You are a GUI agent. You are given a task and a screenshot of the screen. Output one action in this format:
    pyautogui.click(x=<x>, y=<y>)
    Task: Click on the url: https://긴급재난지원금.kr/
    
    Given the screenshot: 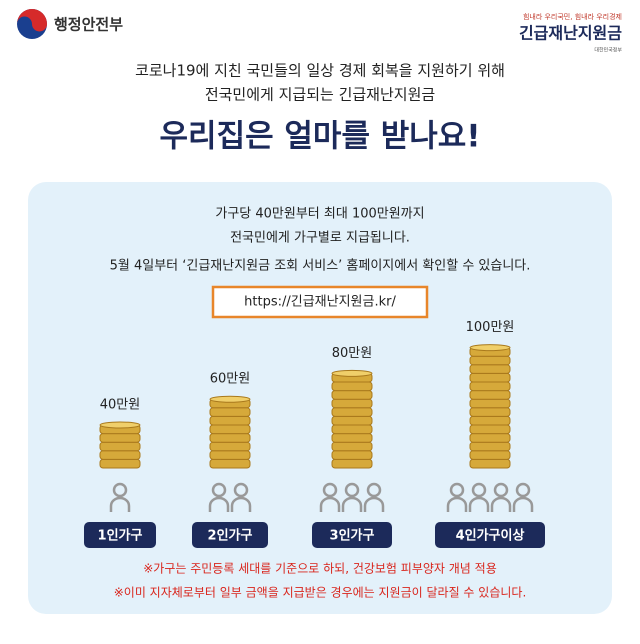 What is the action you would take?
    pyautogui.click(x=320, y=302)
    